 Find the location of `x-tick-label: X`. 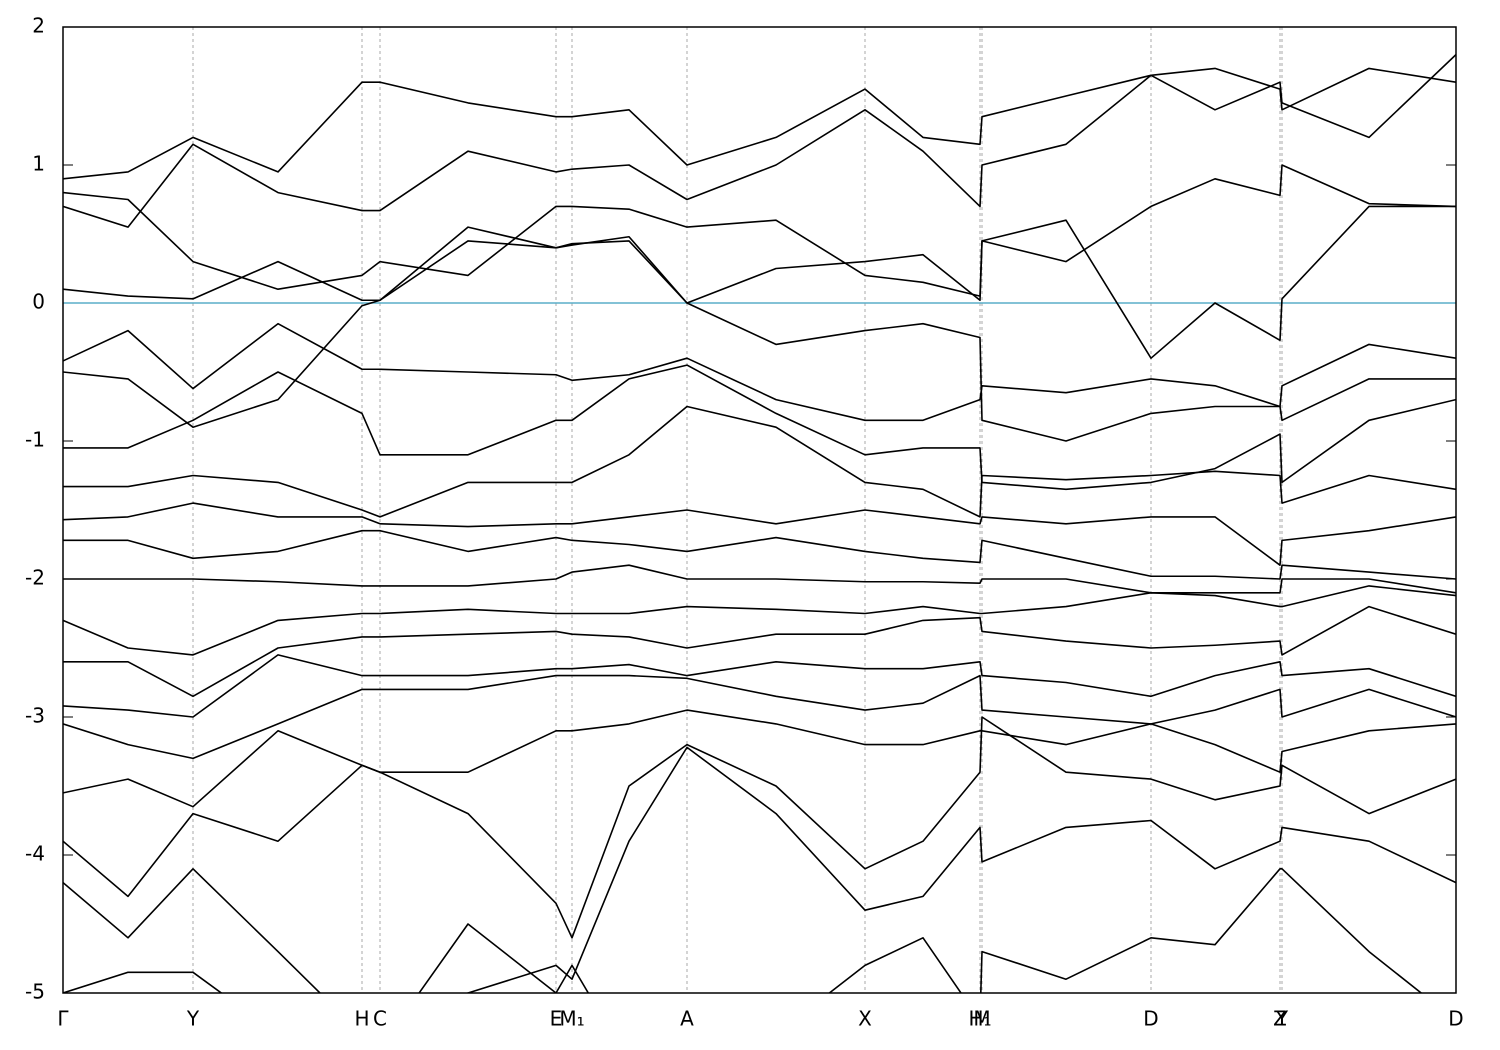

x-tick-label: X is located at coordinates (865, 1019).